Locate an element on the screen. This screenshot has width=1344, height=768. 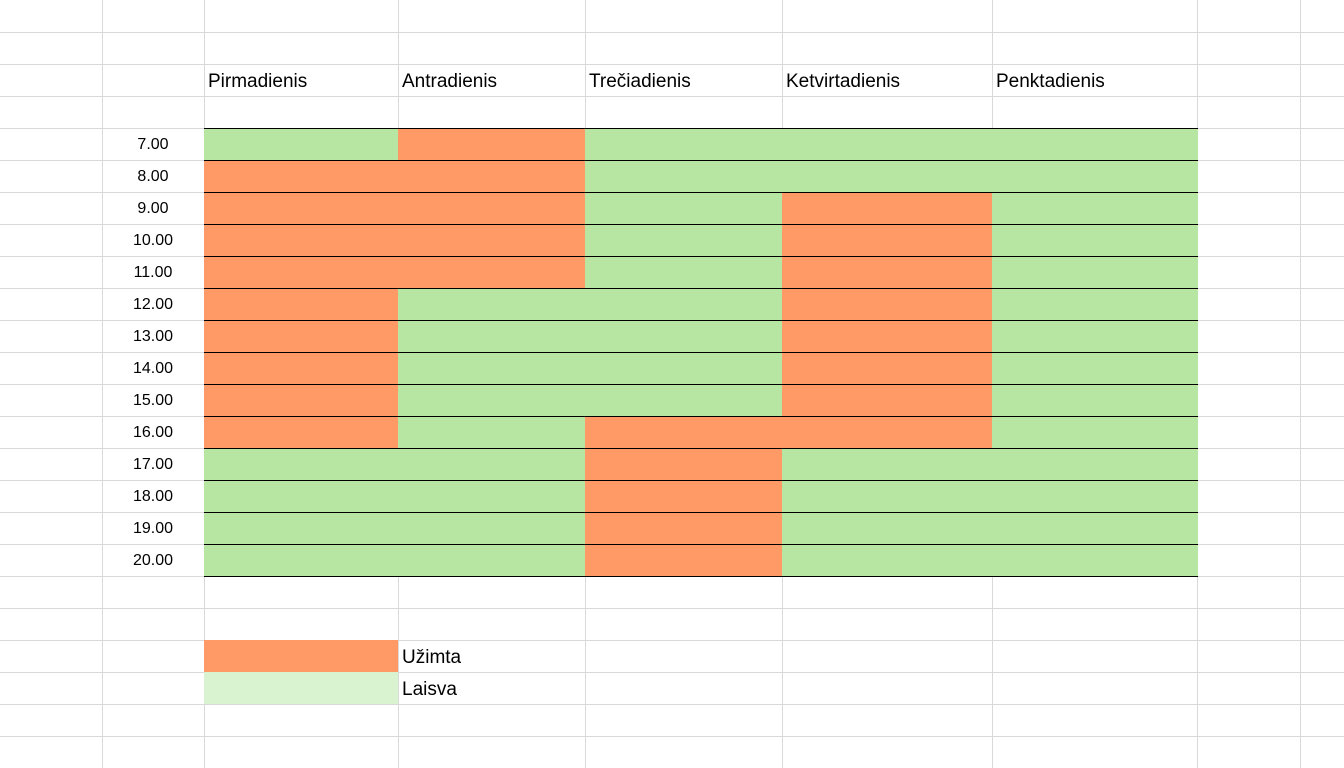
legend-free-swatch is located at coordinates (301, 688).